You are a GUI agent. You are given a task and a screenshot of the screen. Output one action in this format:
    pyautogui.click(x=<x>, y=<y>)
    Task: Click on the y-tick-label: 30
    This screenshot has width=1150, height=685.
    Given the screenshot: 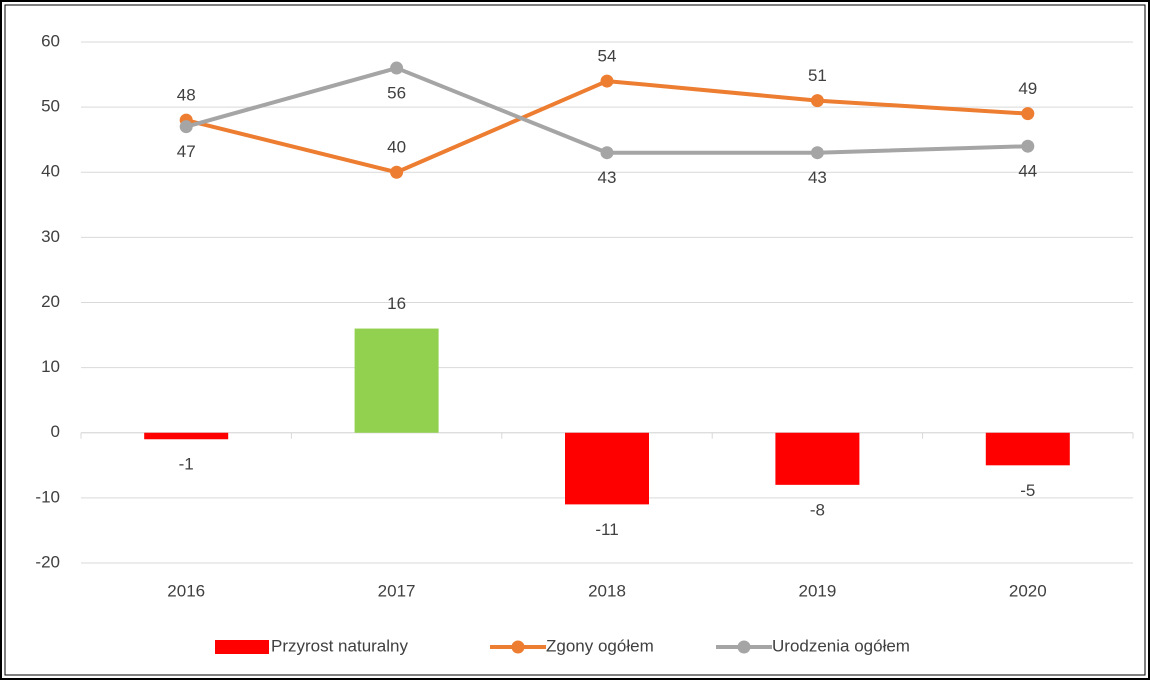 What is the action you would take?
    pyautogui.click(x=50, y=236)
    